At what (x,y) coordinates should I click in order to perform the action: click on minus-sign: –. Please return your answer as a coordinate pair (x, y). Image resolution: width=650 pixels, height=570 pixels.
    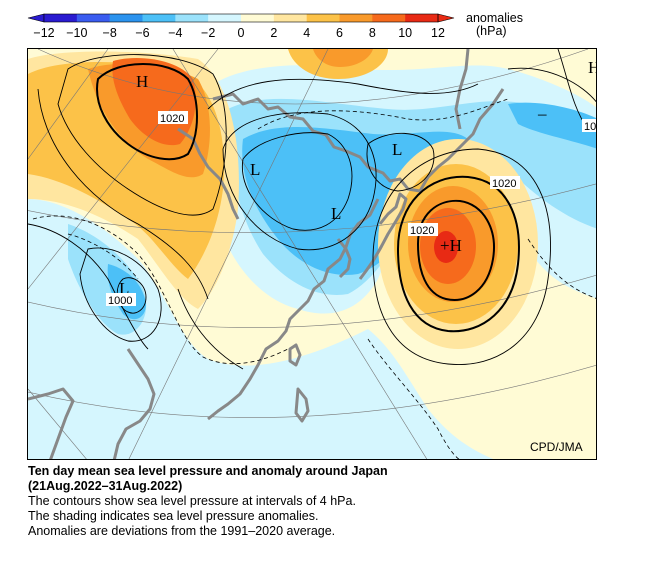
    Looking at the image, I should click on (542, 113).